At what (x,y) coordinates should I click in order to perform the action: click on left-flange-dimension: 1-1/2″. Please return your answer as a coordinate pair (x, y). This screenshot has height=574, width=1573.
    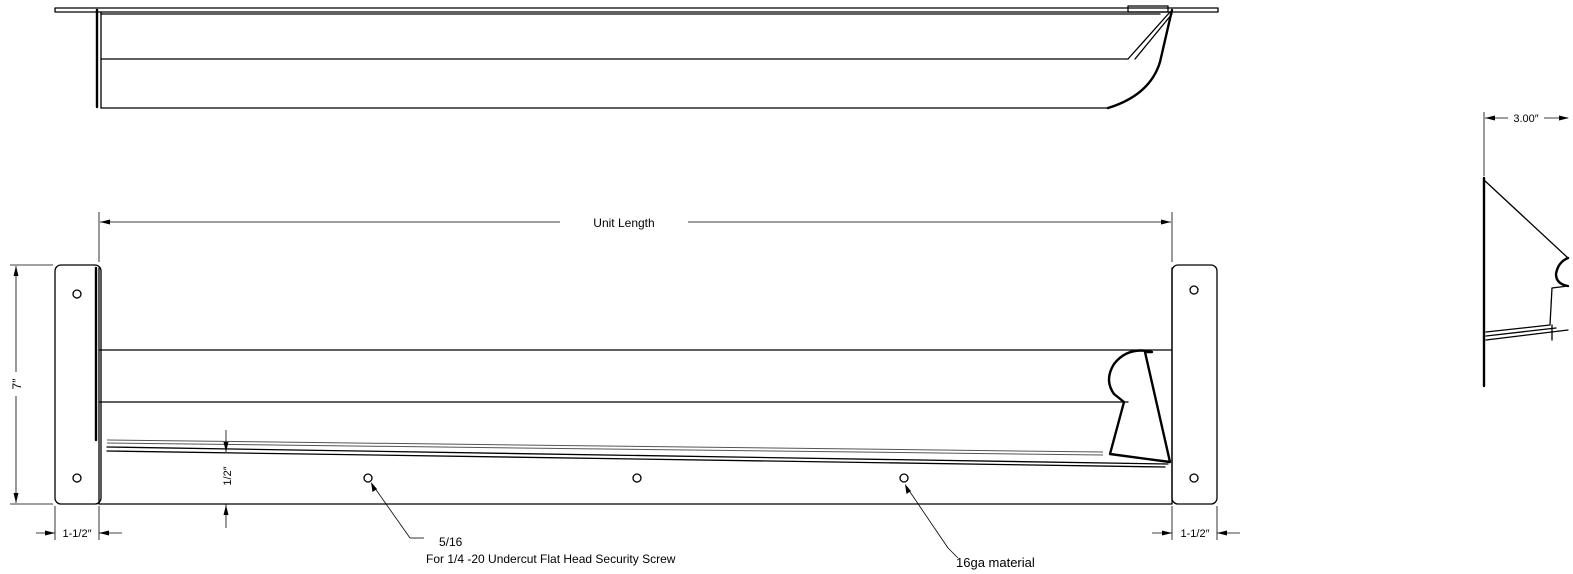
    Looking at the image, I should click on (79, 523).